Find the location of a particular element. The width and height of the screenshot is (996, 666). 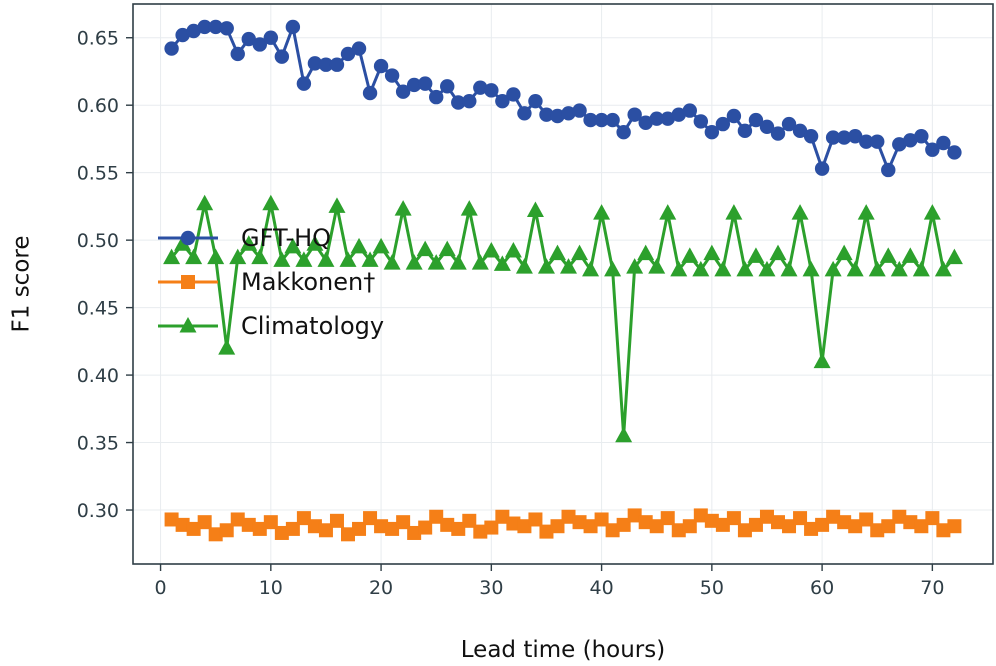

legend-marker is located at coordinates (188, 282).